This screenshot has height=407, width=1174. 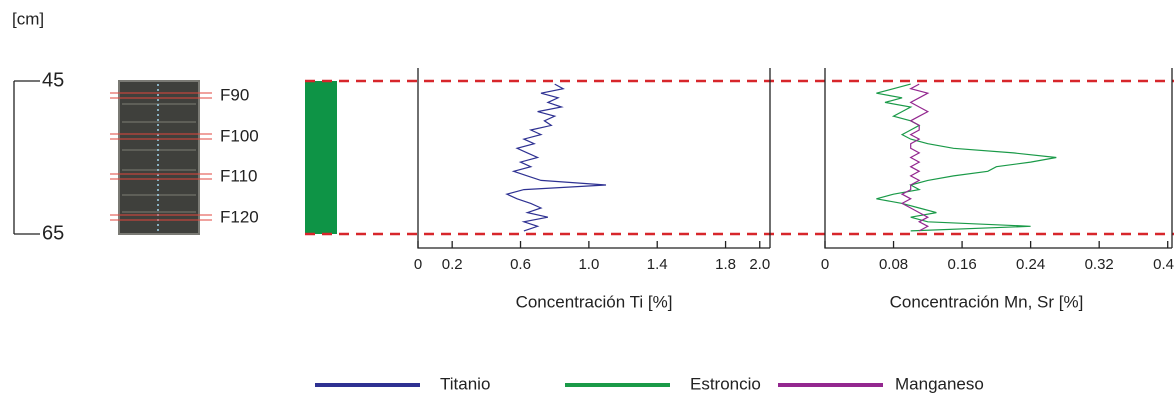 What do you see at coordinates (1163, 264) in the screenshot?
I see `x-tick-label: 0.40` at bounding box center [1163, 264].